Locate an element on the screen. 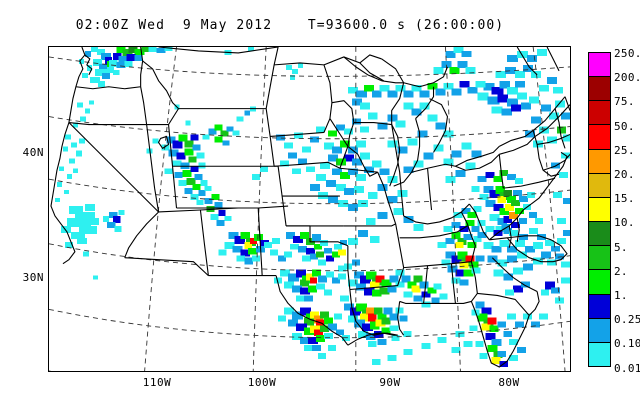 The width and height of the screenshot is (640, 400). y-axis-labels: 40N 30N is located at coordinates (22, 200).